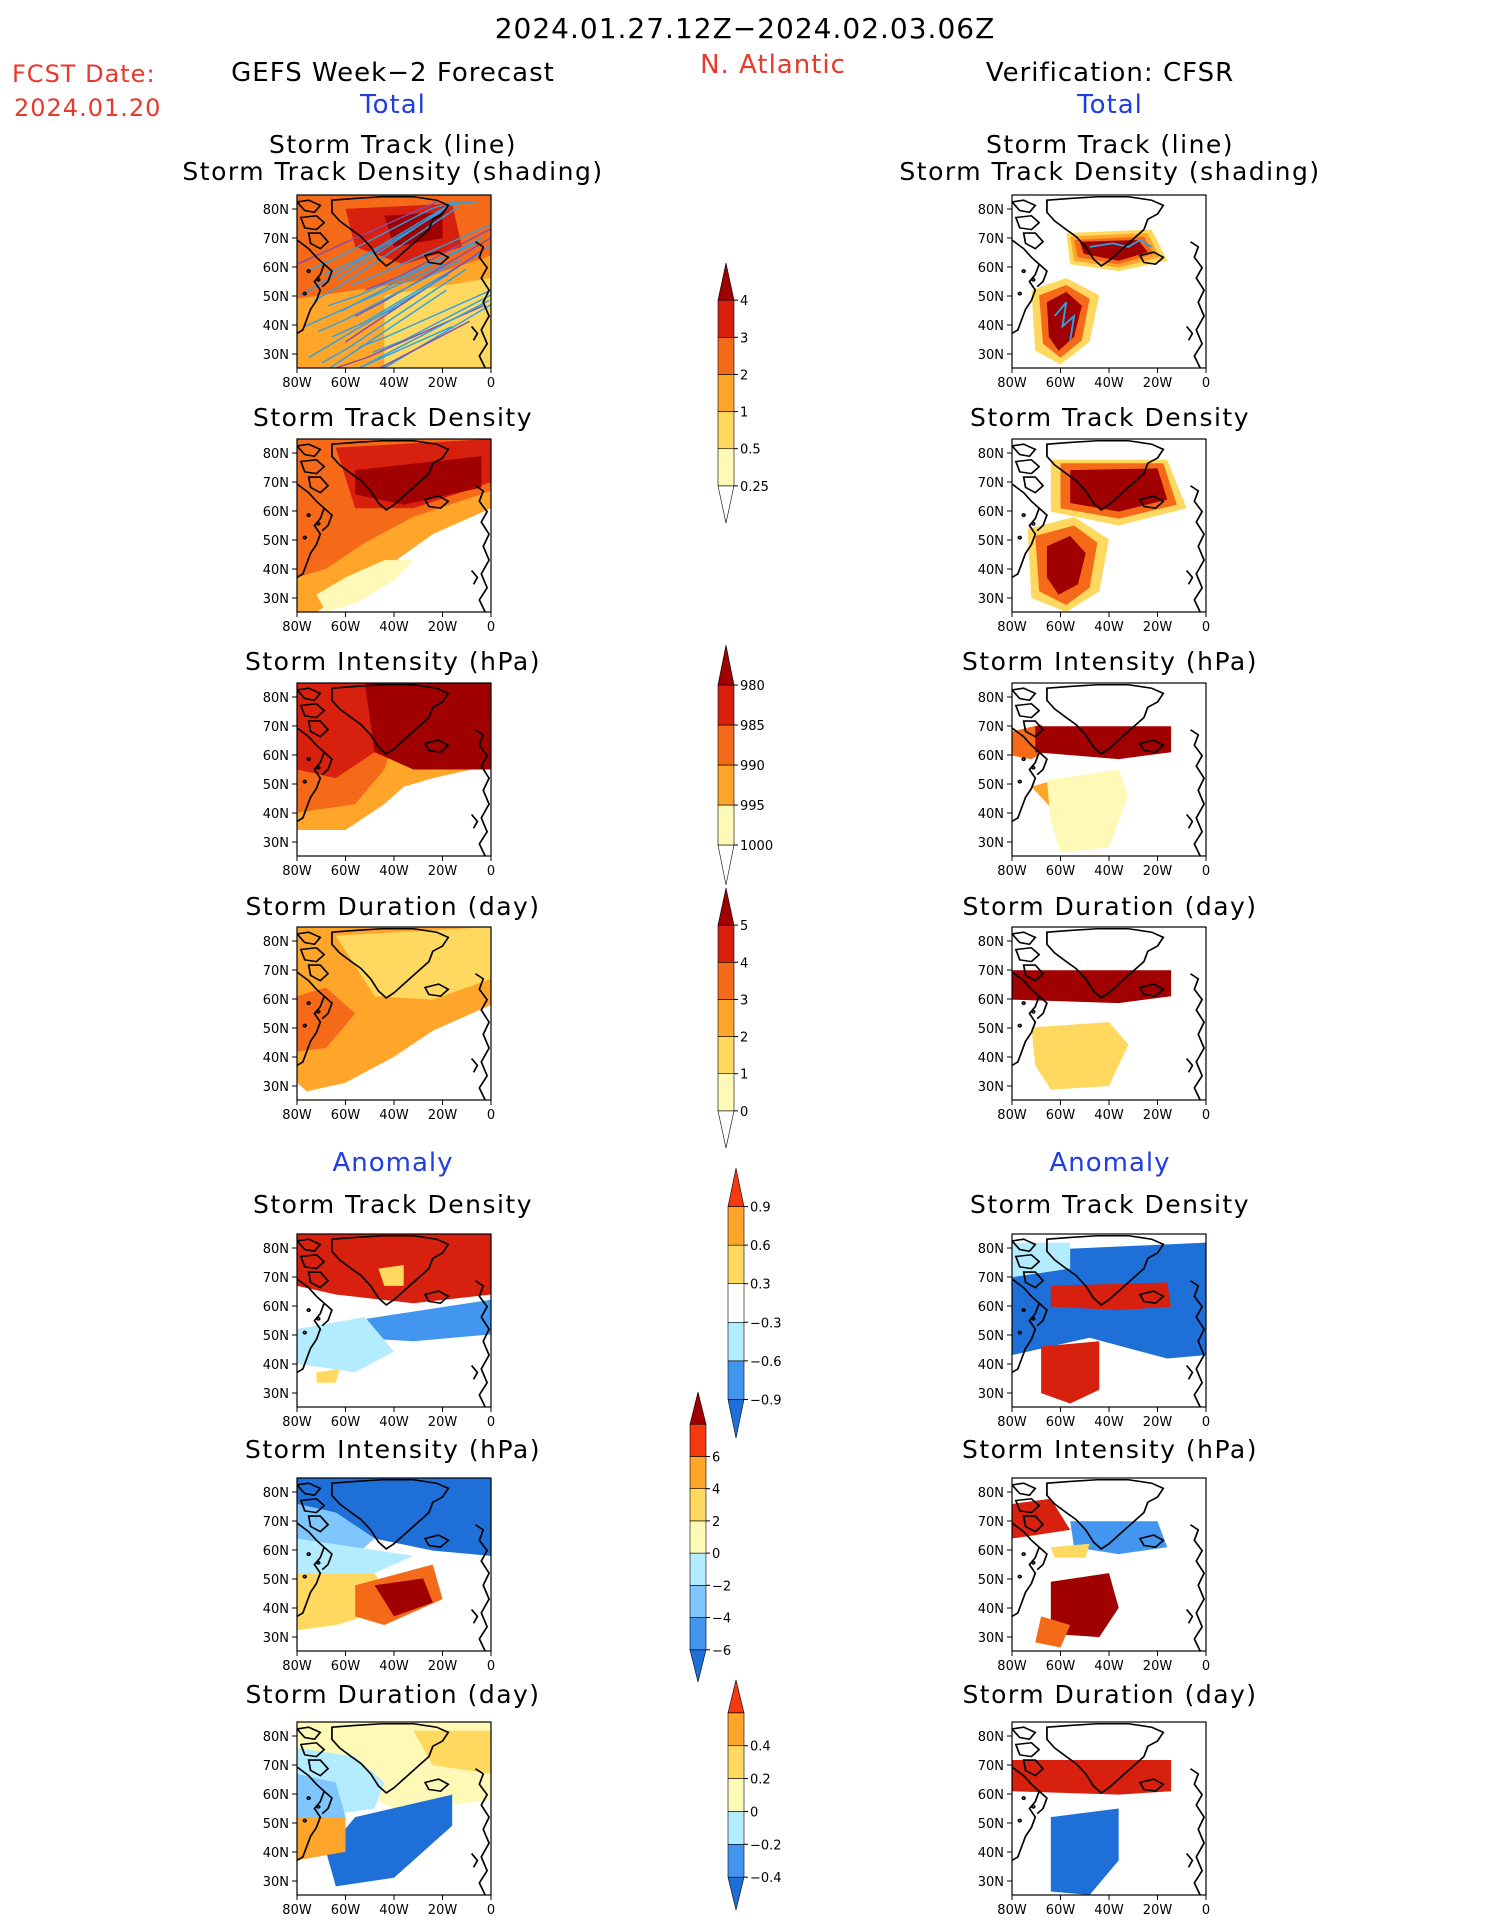  Describe the element at coordinates (1094, 536) in the screenshot. I see `verification-density-map: 80N 70N 60N 50N 40N 30N 80W 60W 40W 20W 0` at that location.